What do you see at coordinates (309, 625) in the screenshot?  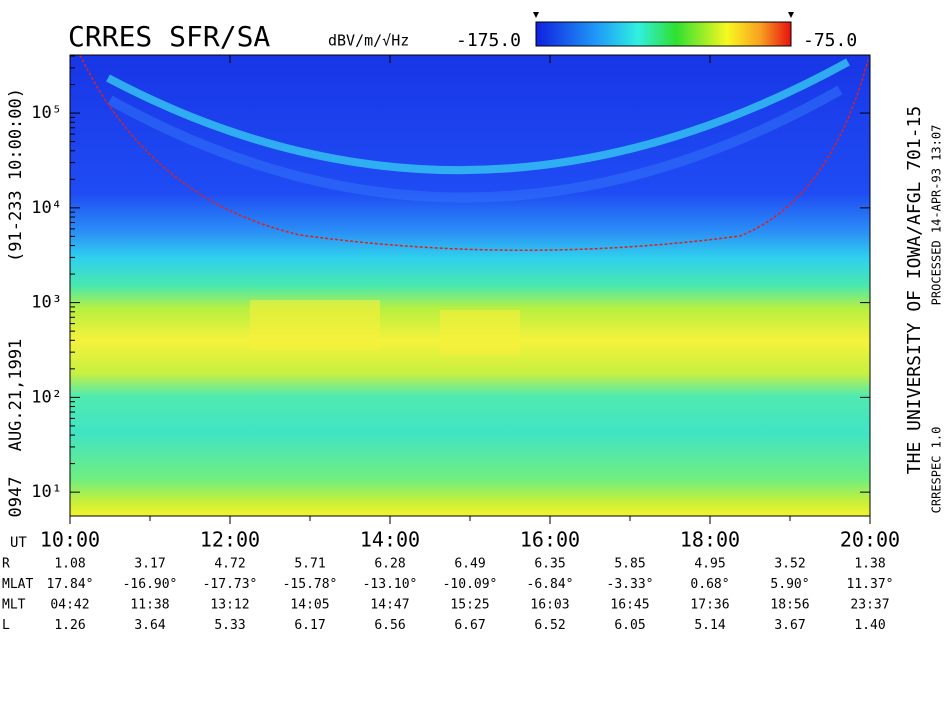 I see `ephemeris-value: 6.17` at bounding box center [309, 625].